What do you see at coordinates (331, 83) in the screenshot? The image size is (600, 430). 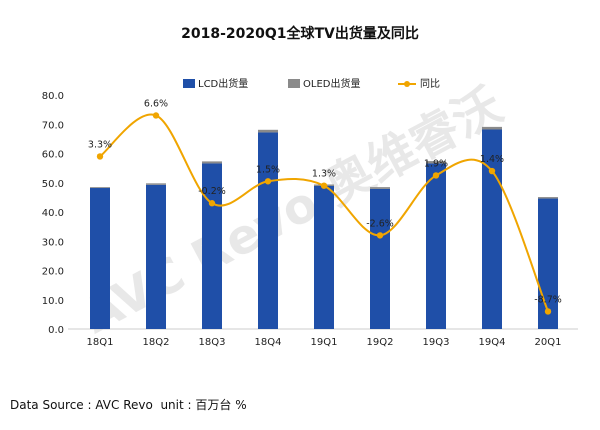 I see `legend-label-oled: OLED出货量` at bounding box center [331, 83].